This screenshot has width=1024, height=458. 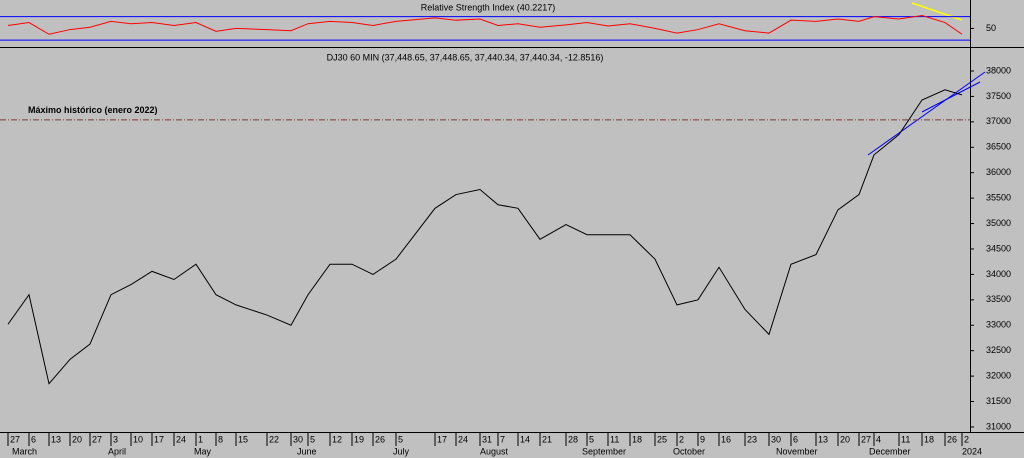 I want to click on month-label: August, so click(x=494, y=451).